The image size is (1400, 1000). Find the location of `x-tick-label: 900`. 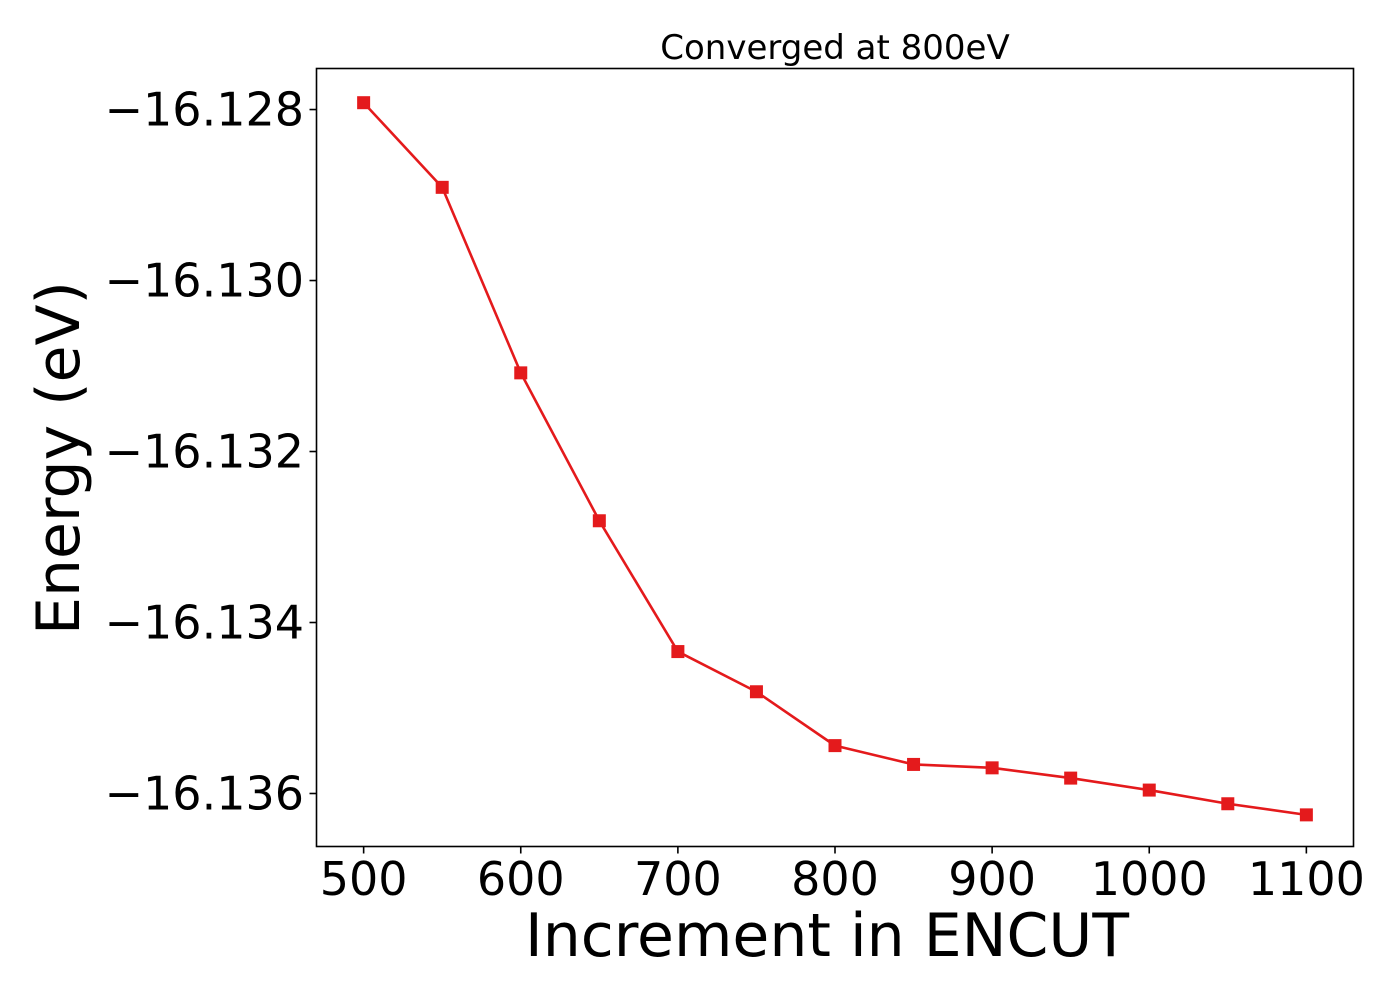

x-tick-label: 900 is located at coordinates (992, 879).